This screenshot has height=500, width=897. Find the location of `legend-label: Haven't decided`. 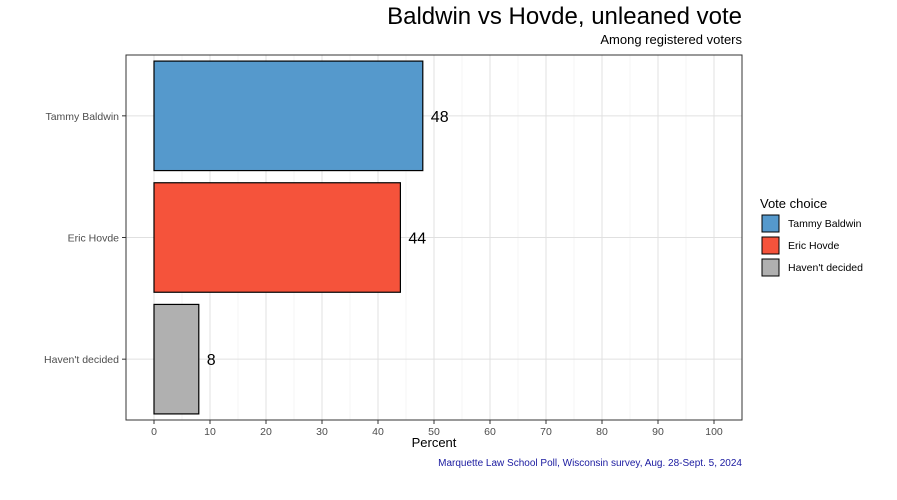

legend-label: Haven't decided is located at coordinates (825, 268).